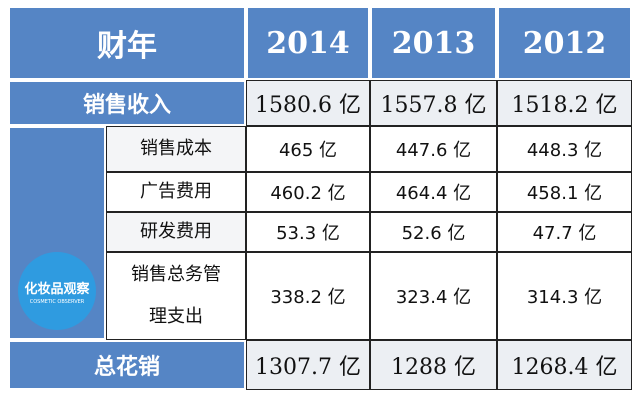 This screenshot has width=640, height=401. I want to click on row-label: 销售收入, so click(127, 103).